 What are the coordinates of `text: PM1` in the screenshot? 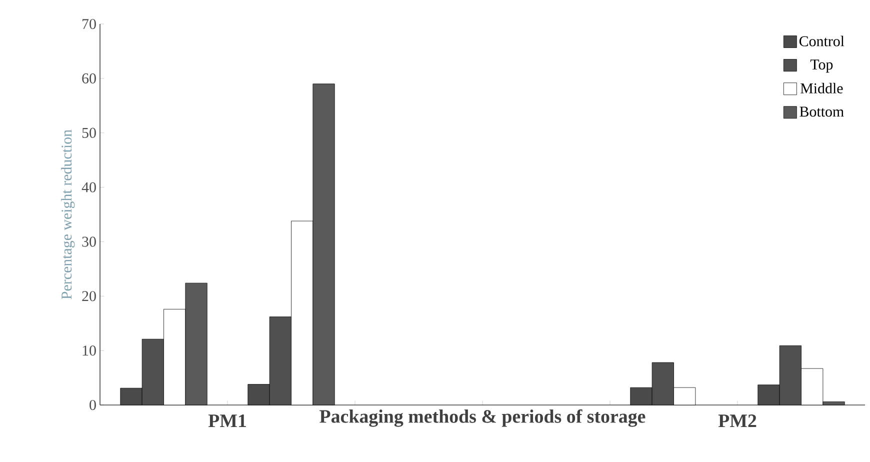 It's located at (227, 420).